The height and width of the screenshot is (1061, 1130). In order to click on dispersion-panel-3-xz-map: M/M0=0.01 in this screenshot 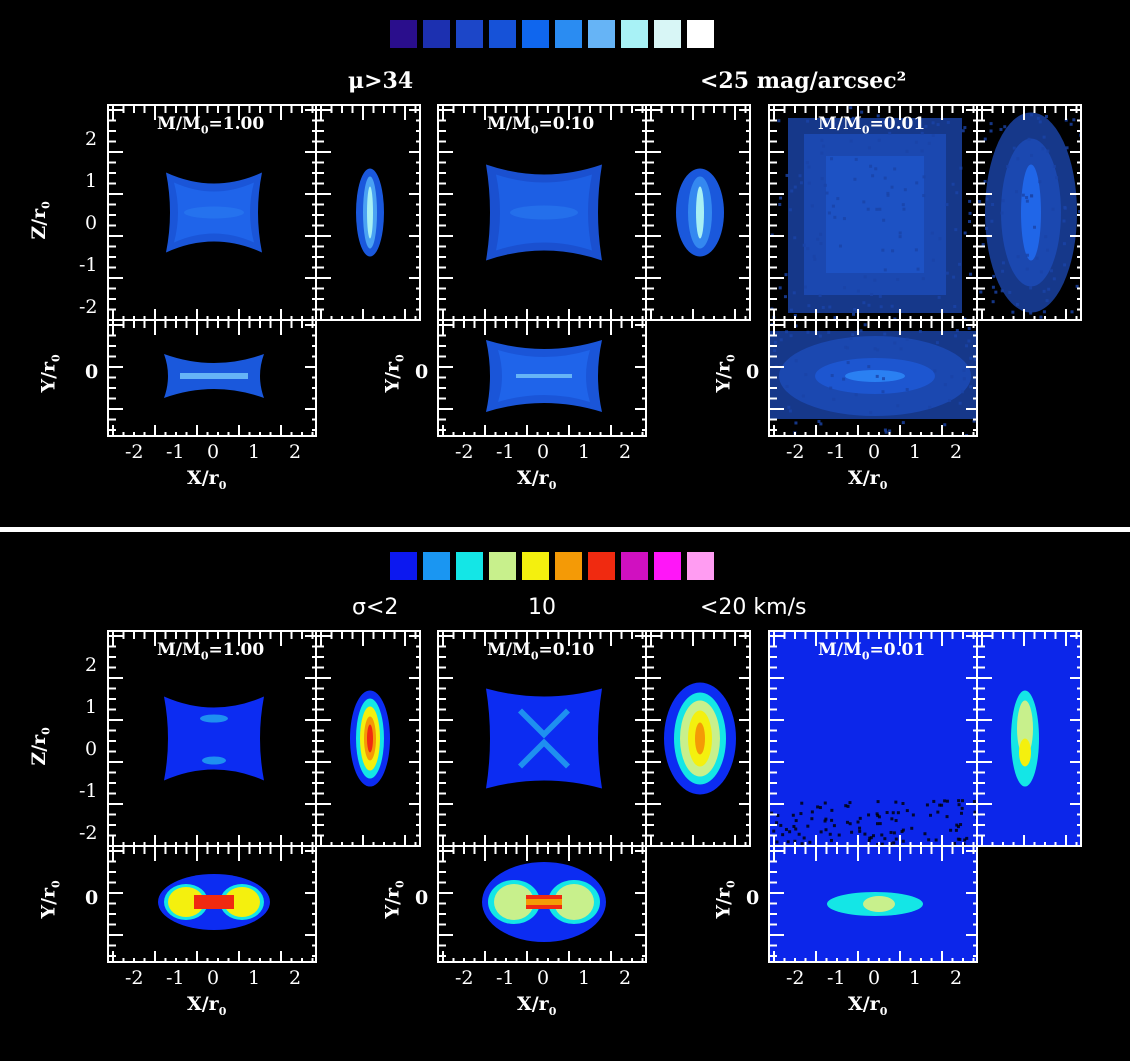, I will do `click(873, 738)`.